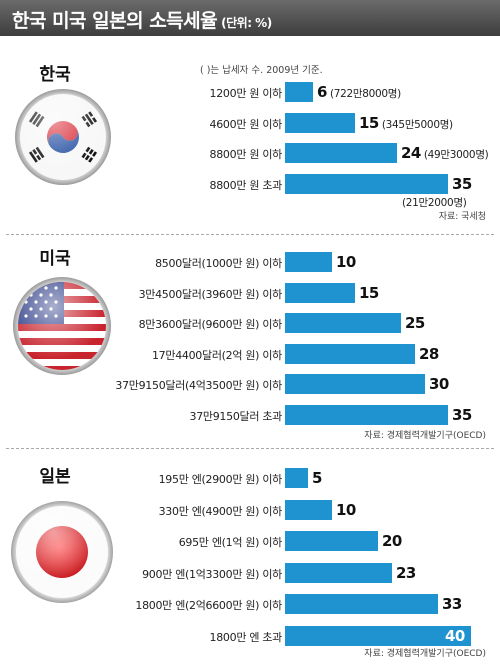 This screenshot has height=665, width=500. I want to click on taxpayer-count: (21만2000명), so click(434, 203).